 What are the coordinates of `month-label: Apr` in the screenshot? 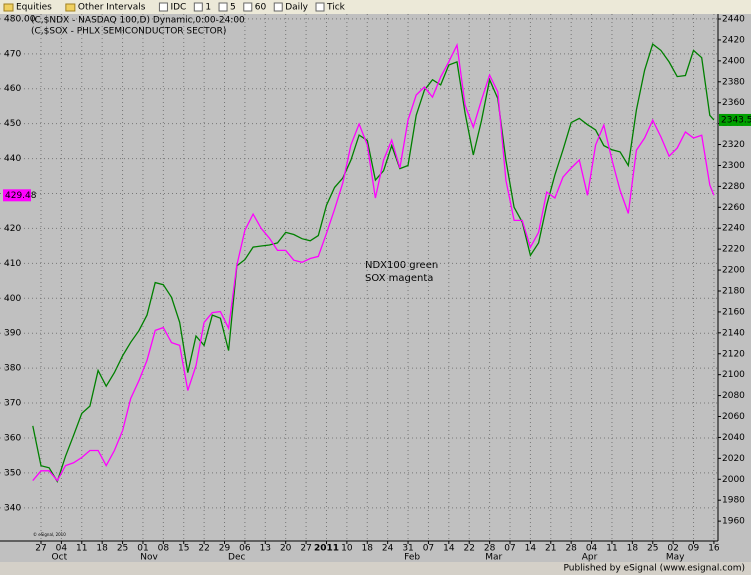 It's located at (590, 558).